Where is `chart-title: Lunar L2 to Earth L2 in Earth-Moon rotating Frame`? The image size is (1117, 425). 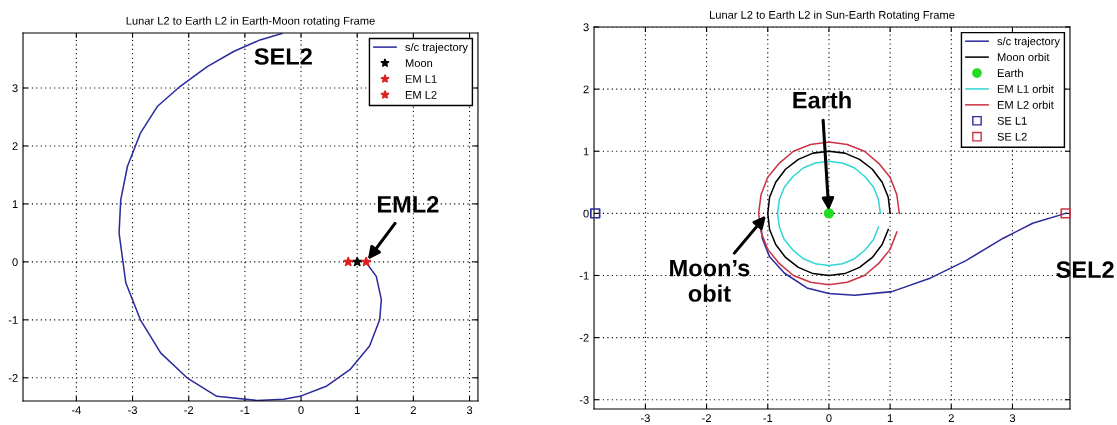
chart-title: Lunar L2 to Earth L2 in Earth-Moon rotating Frame is located at coordinates (250, 21).